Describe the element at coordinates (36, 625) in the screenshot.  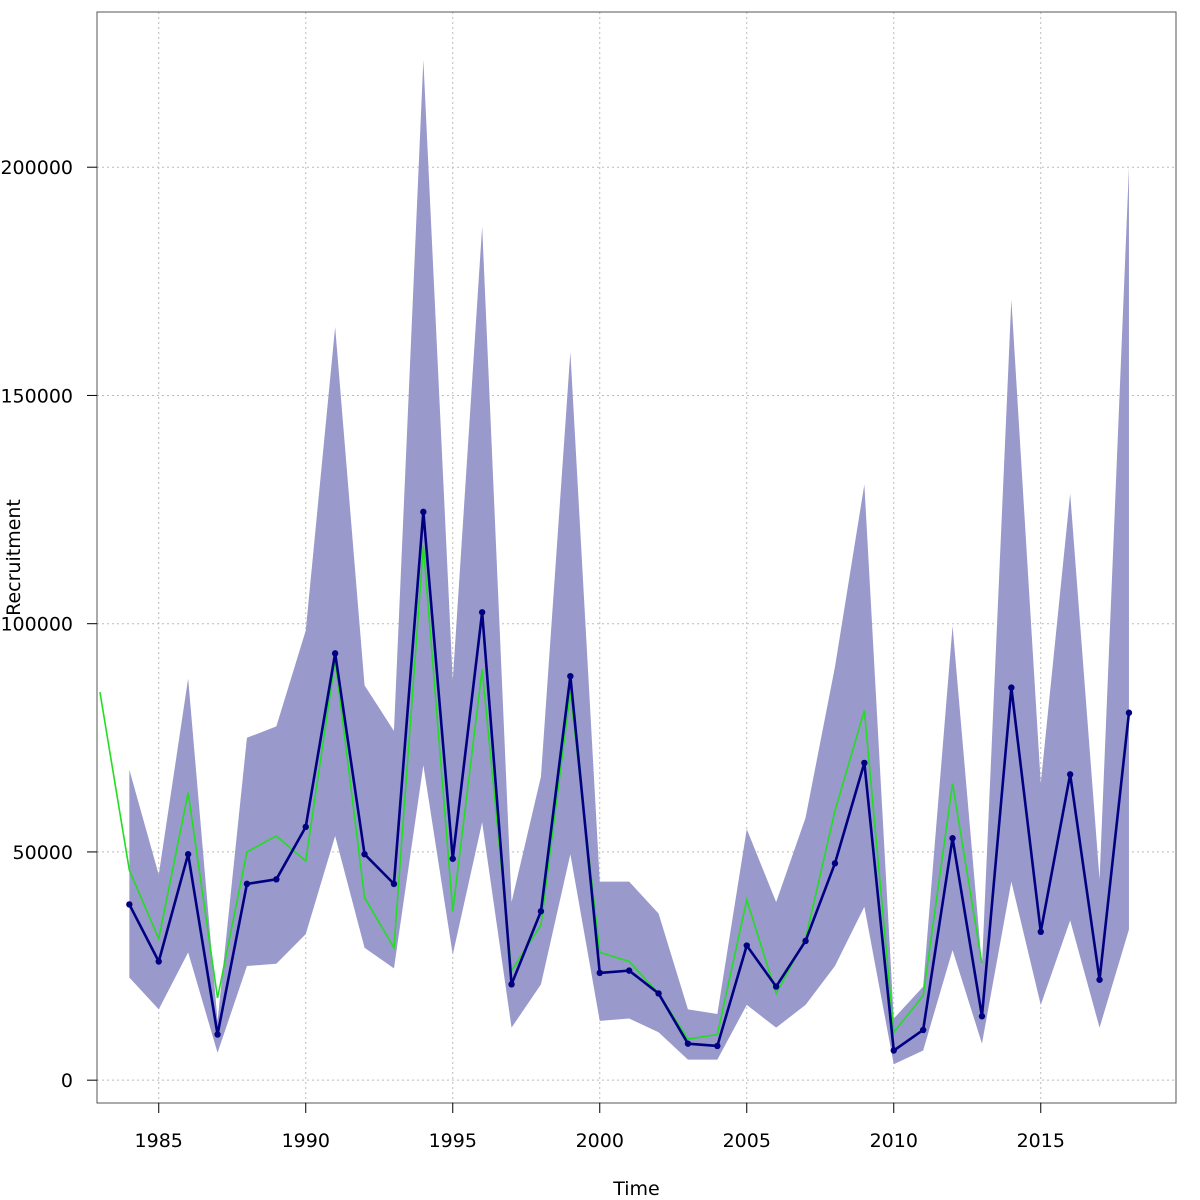
I see `y-tick-label: 100000` at that location.